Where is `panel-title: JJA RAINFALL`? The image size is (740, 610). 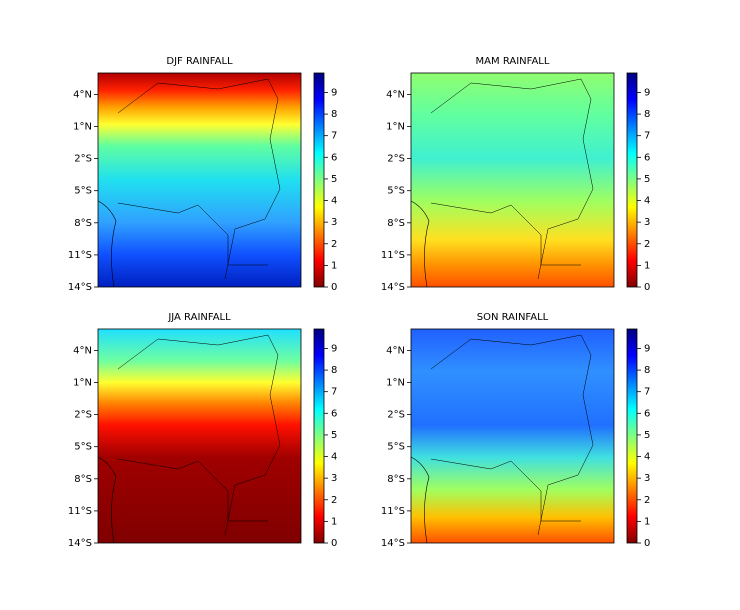
panel-title: JJA RAINFALL is located at coordinates (199, 317).